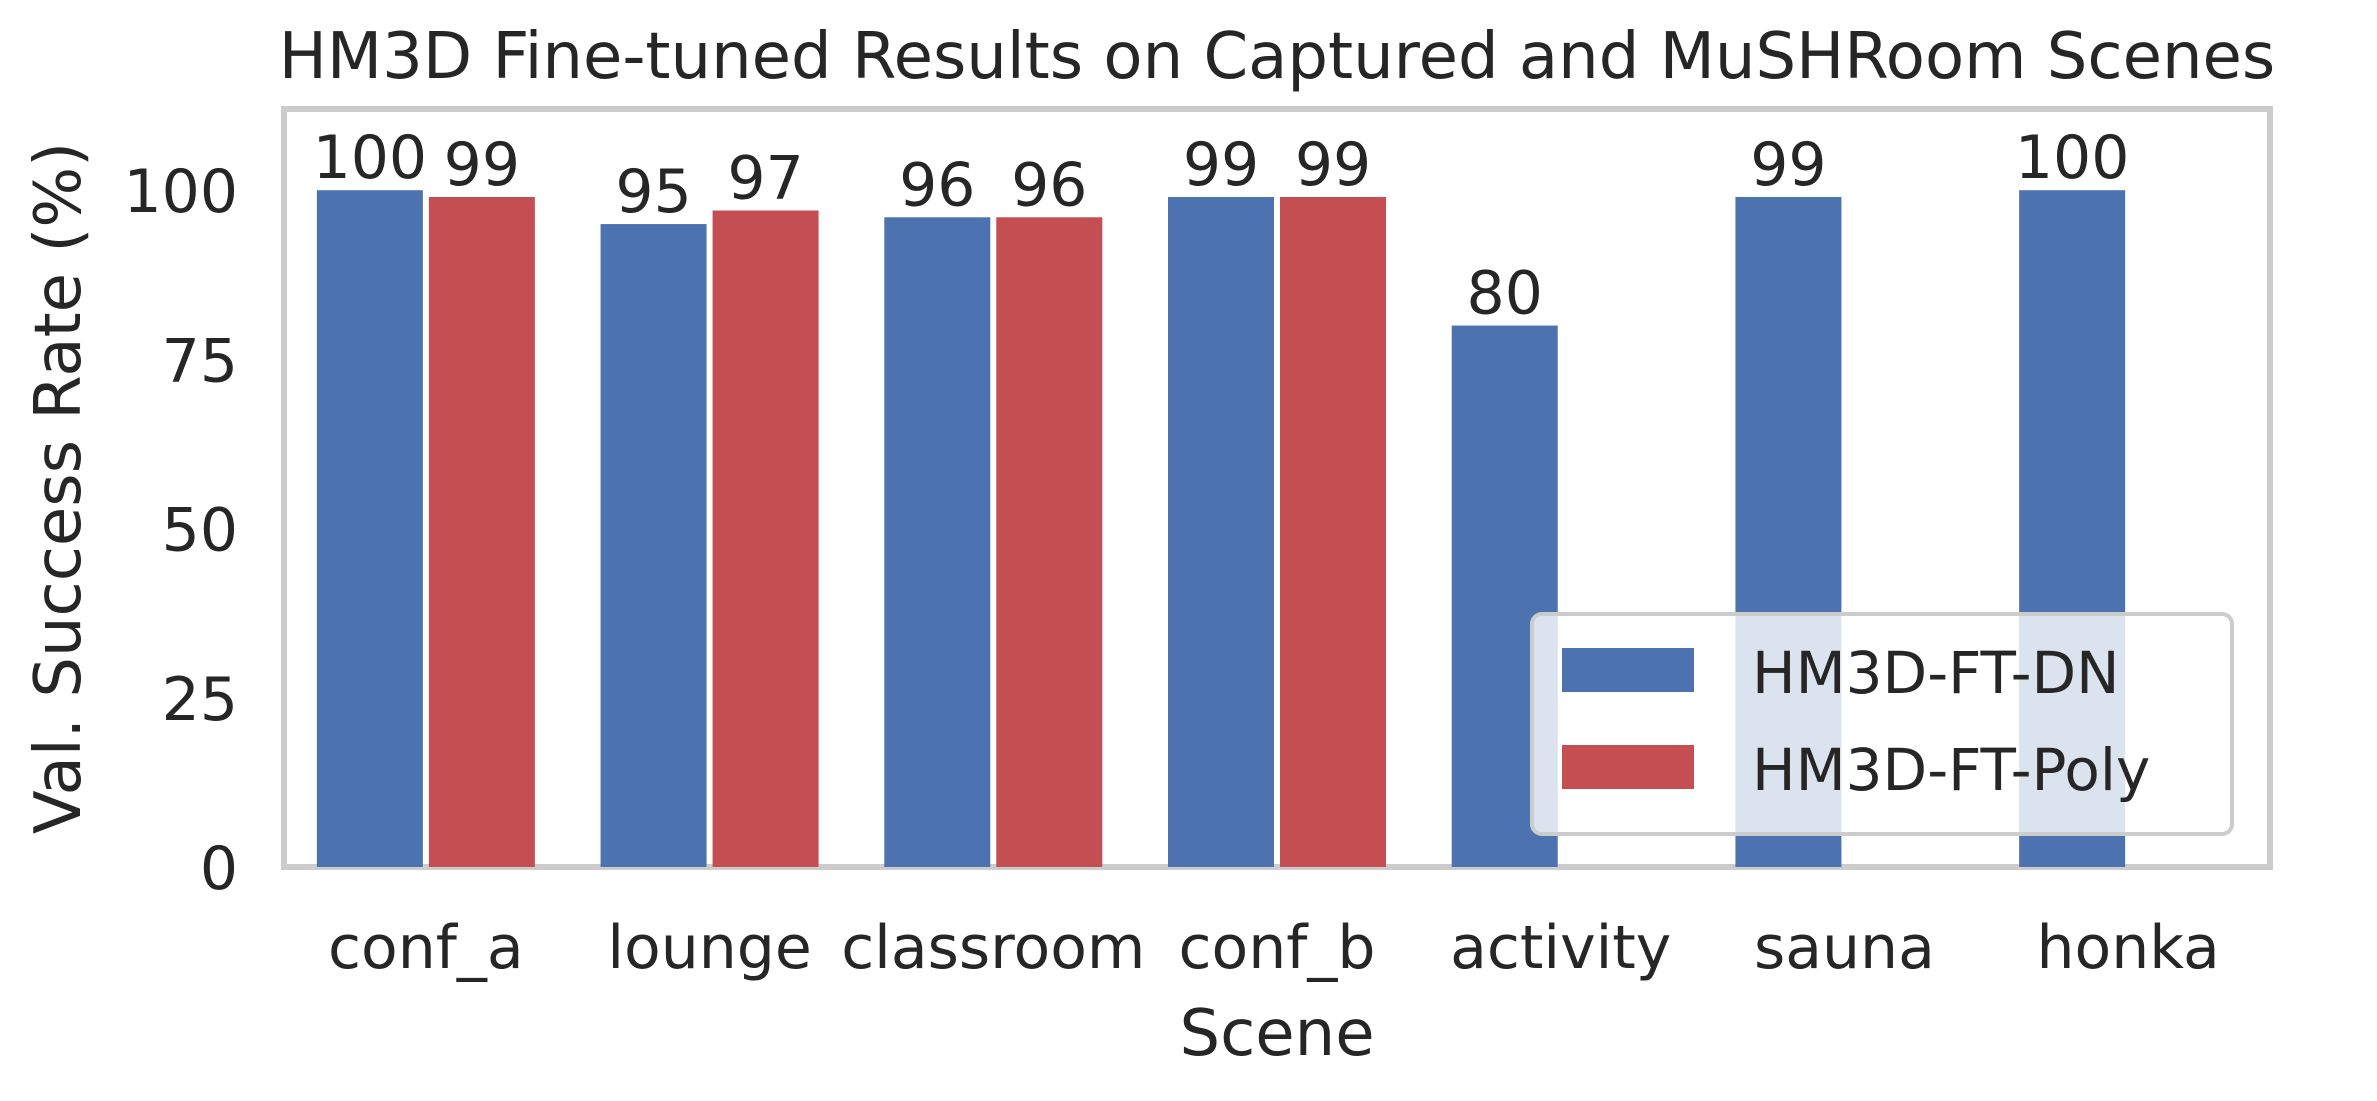  Describe the element at coordinates (200, 361) in the screenshot. I see `y-tick-label: 75` at that location.